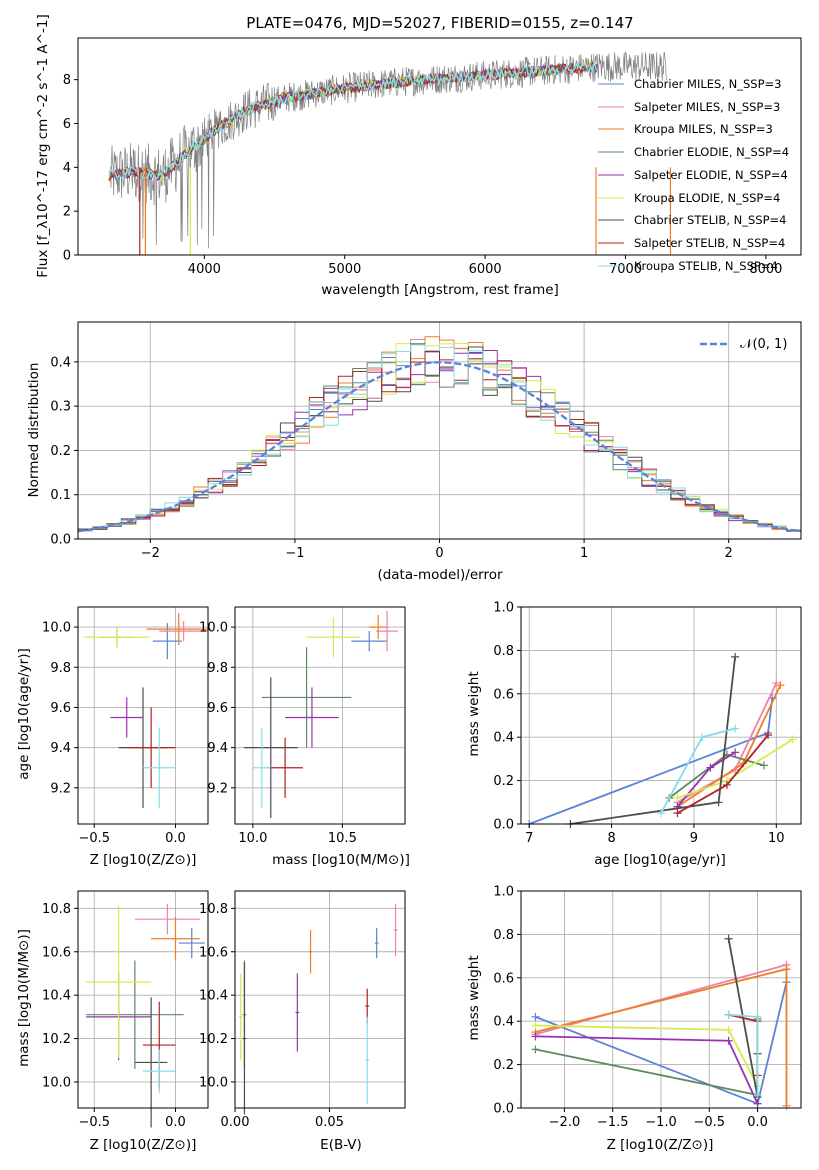 This screenshot has width=819, height=1170. Describe the element at coordinates (503, 651) in the screenshot. I see `agew-ytick-label: 0.8` at that location.